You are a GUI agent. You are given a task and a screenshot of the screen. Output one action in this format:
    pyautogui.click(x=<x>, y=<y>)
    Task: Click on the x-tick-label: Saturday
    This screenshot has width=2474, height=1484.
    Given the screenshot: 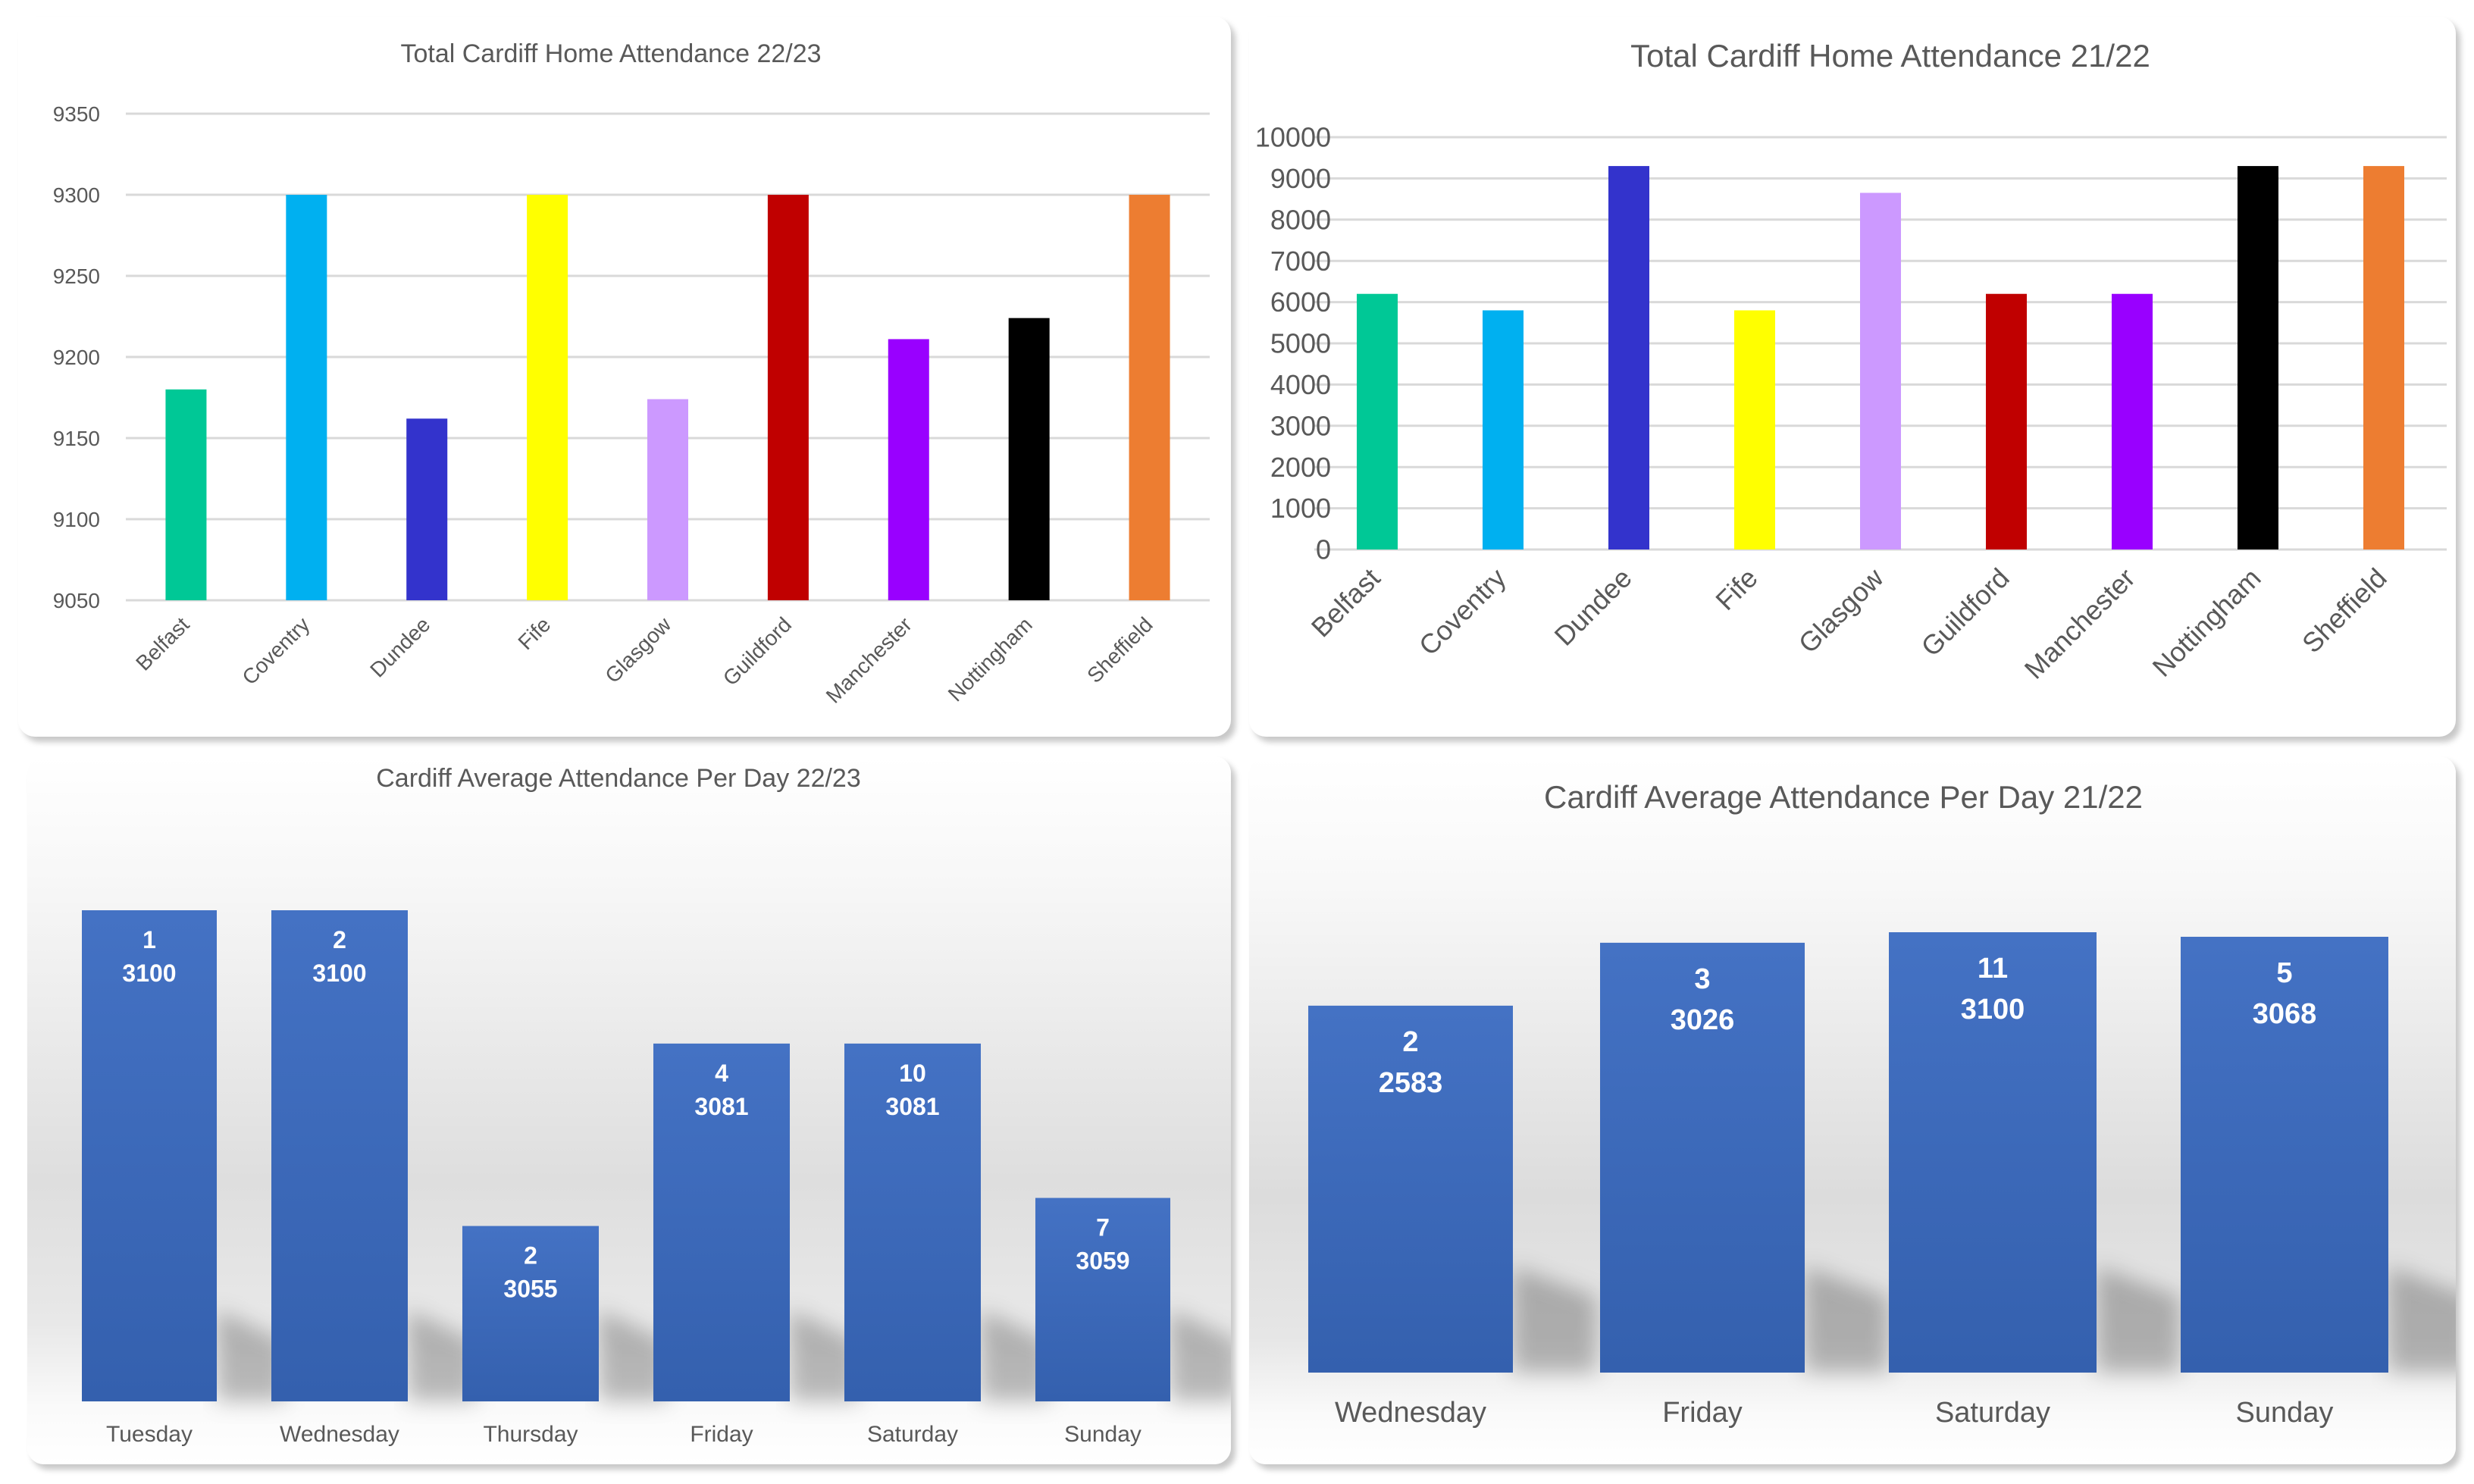 What is the action you would take?
    pyautogui.click(x=1992, y=1413)
    